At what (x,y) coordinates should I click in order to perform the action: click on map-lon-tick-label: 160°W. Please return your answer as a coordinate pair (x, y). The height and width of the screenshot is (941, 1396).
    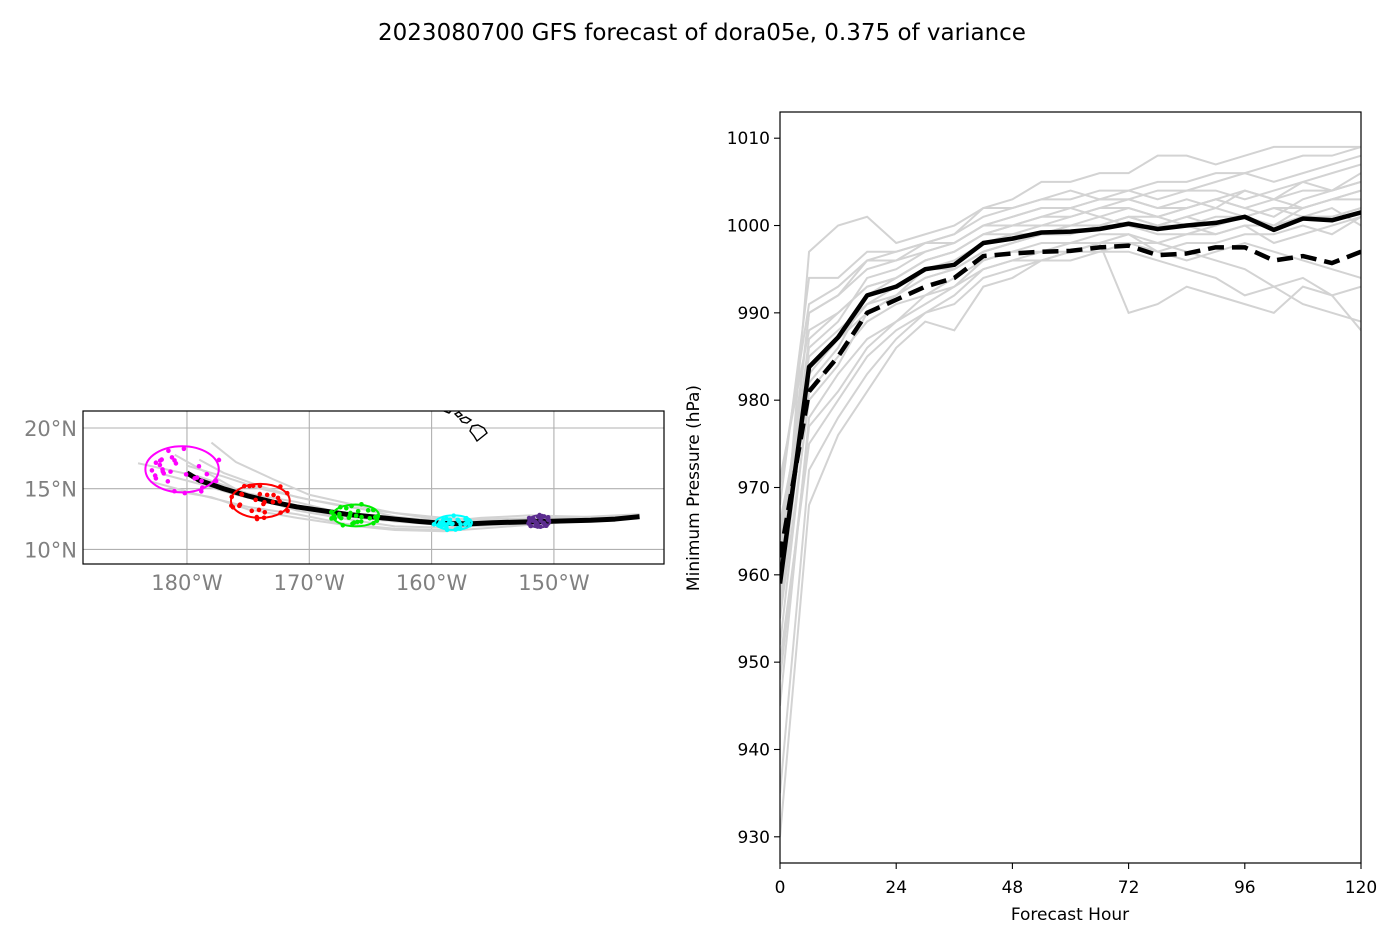
    Looking at the image, I should click on (432, 583).